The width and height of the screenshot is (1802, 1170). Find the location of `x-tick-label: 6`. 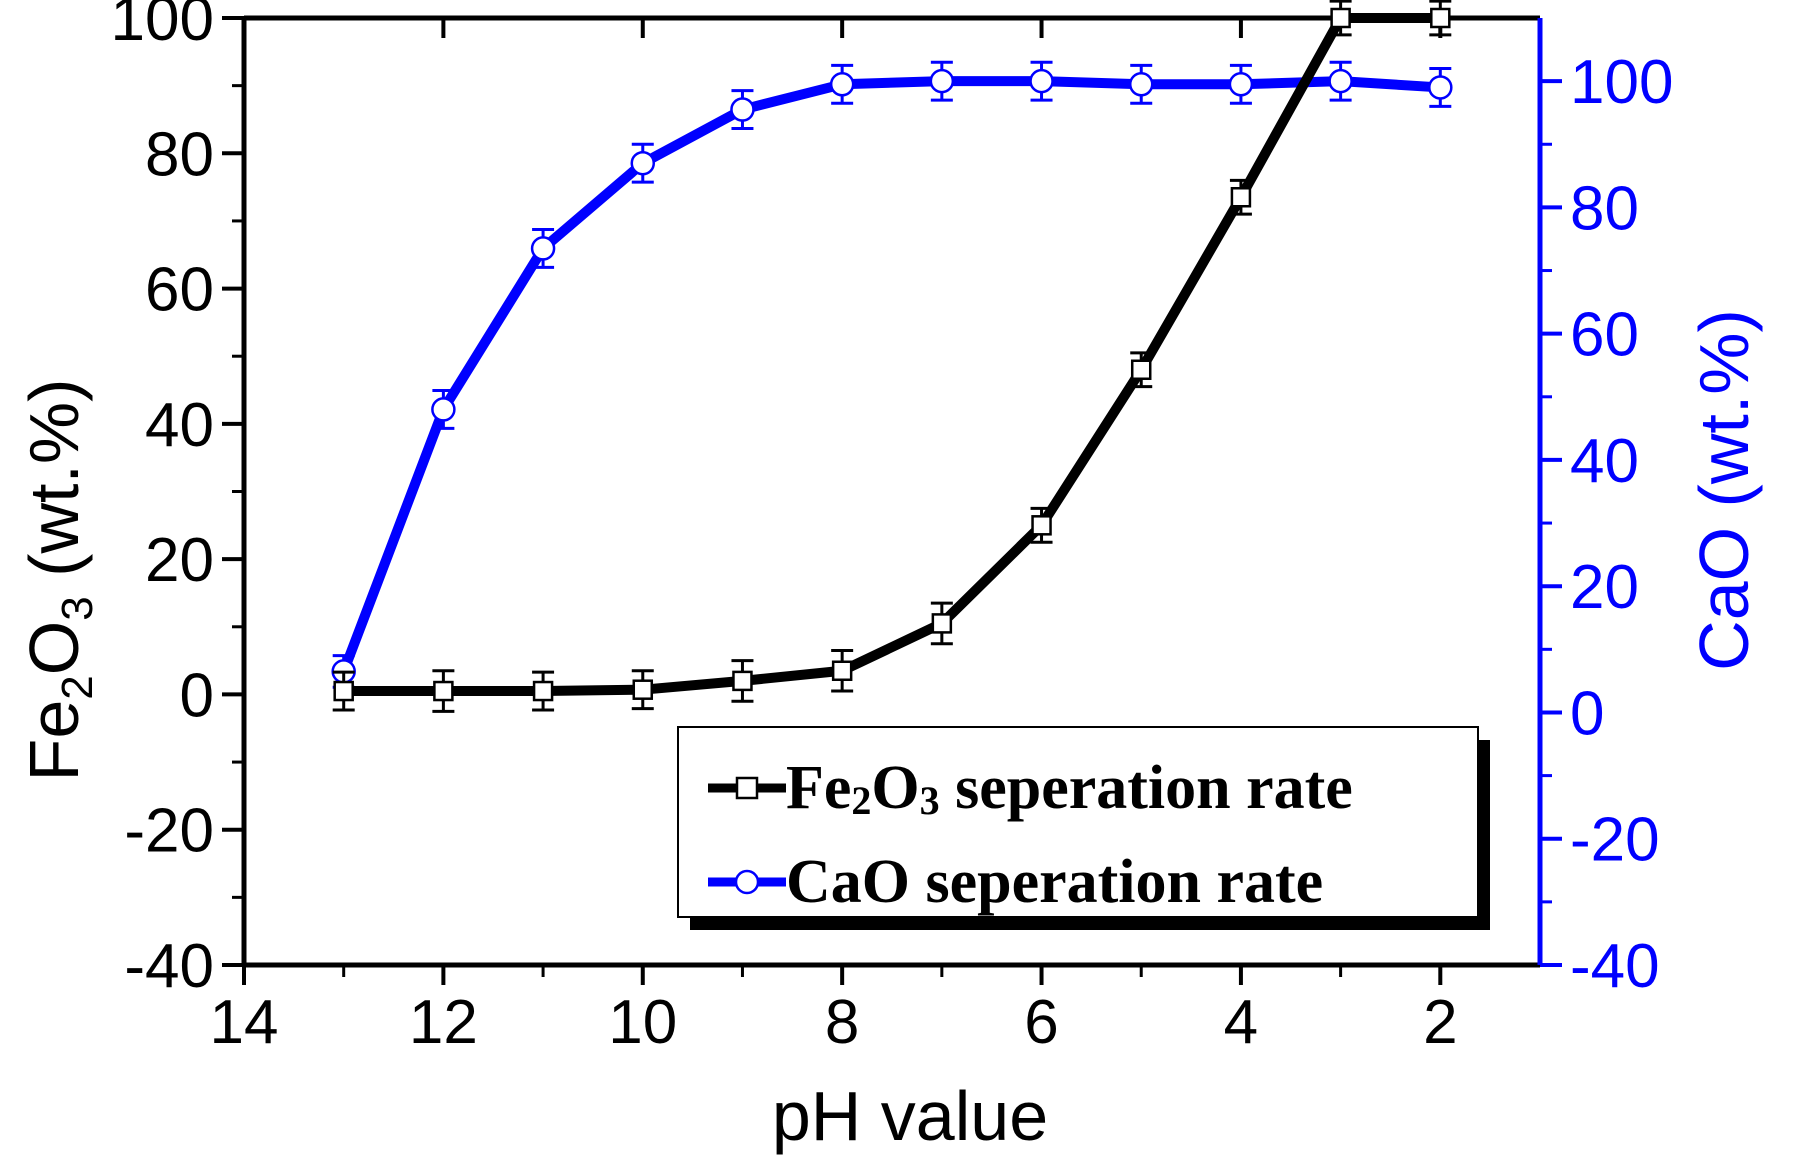

x-tick-label: 6 is located at coordinates (1041, 1022).